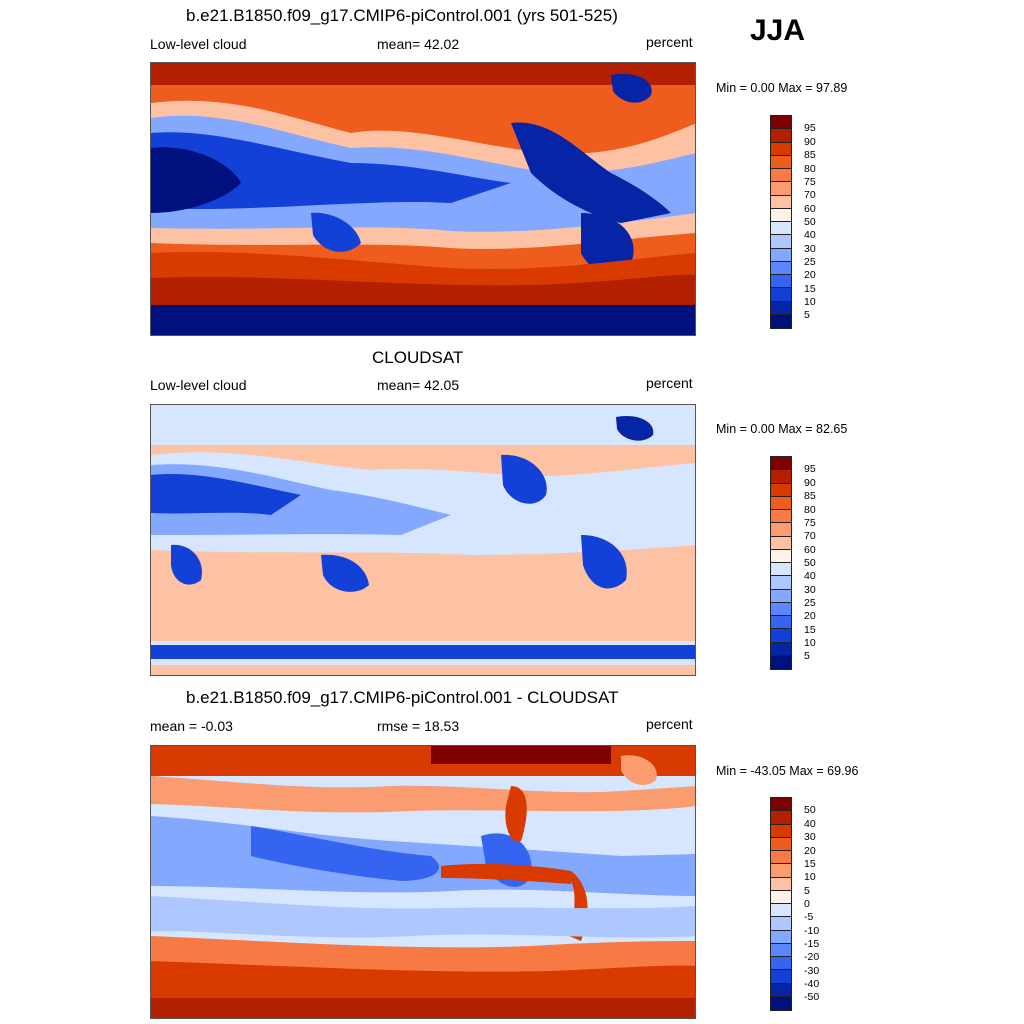 The image size is (1024, 1024). I want to click on cbar1-tick: 40, so click(810, 235).